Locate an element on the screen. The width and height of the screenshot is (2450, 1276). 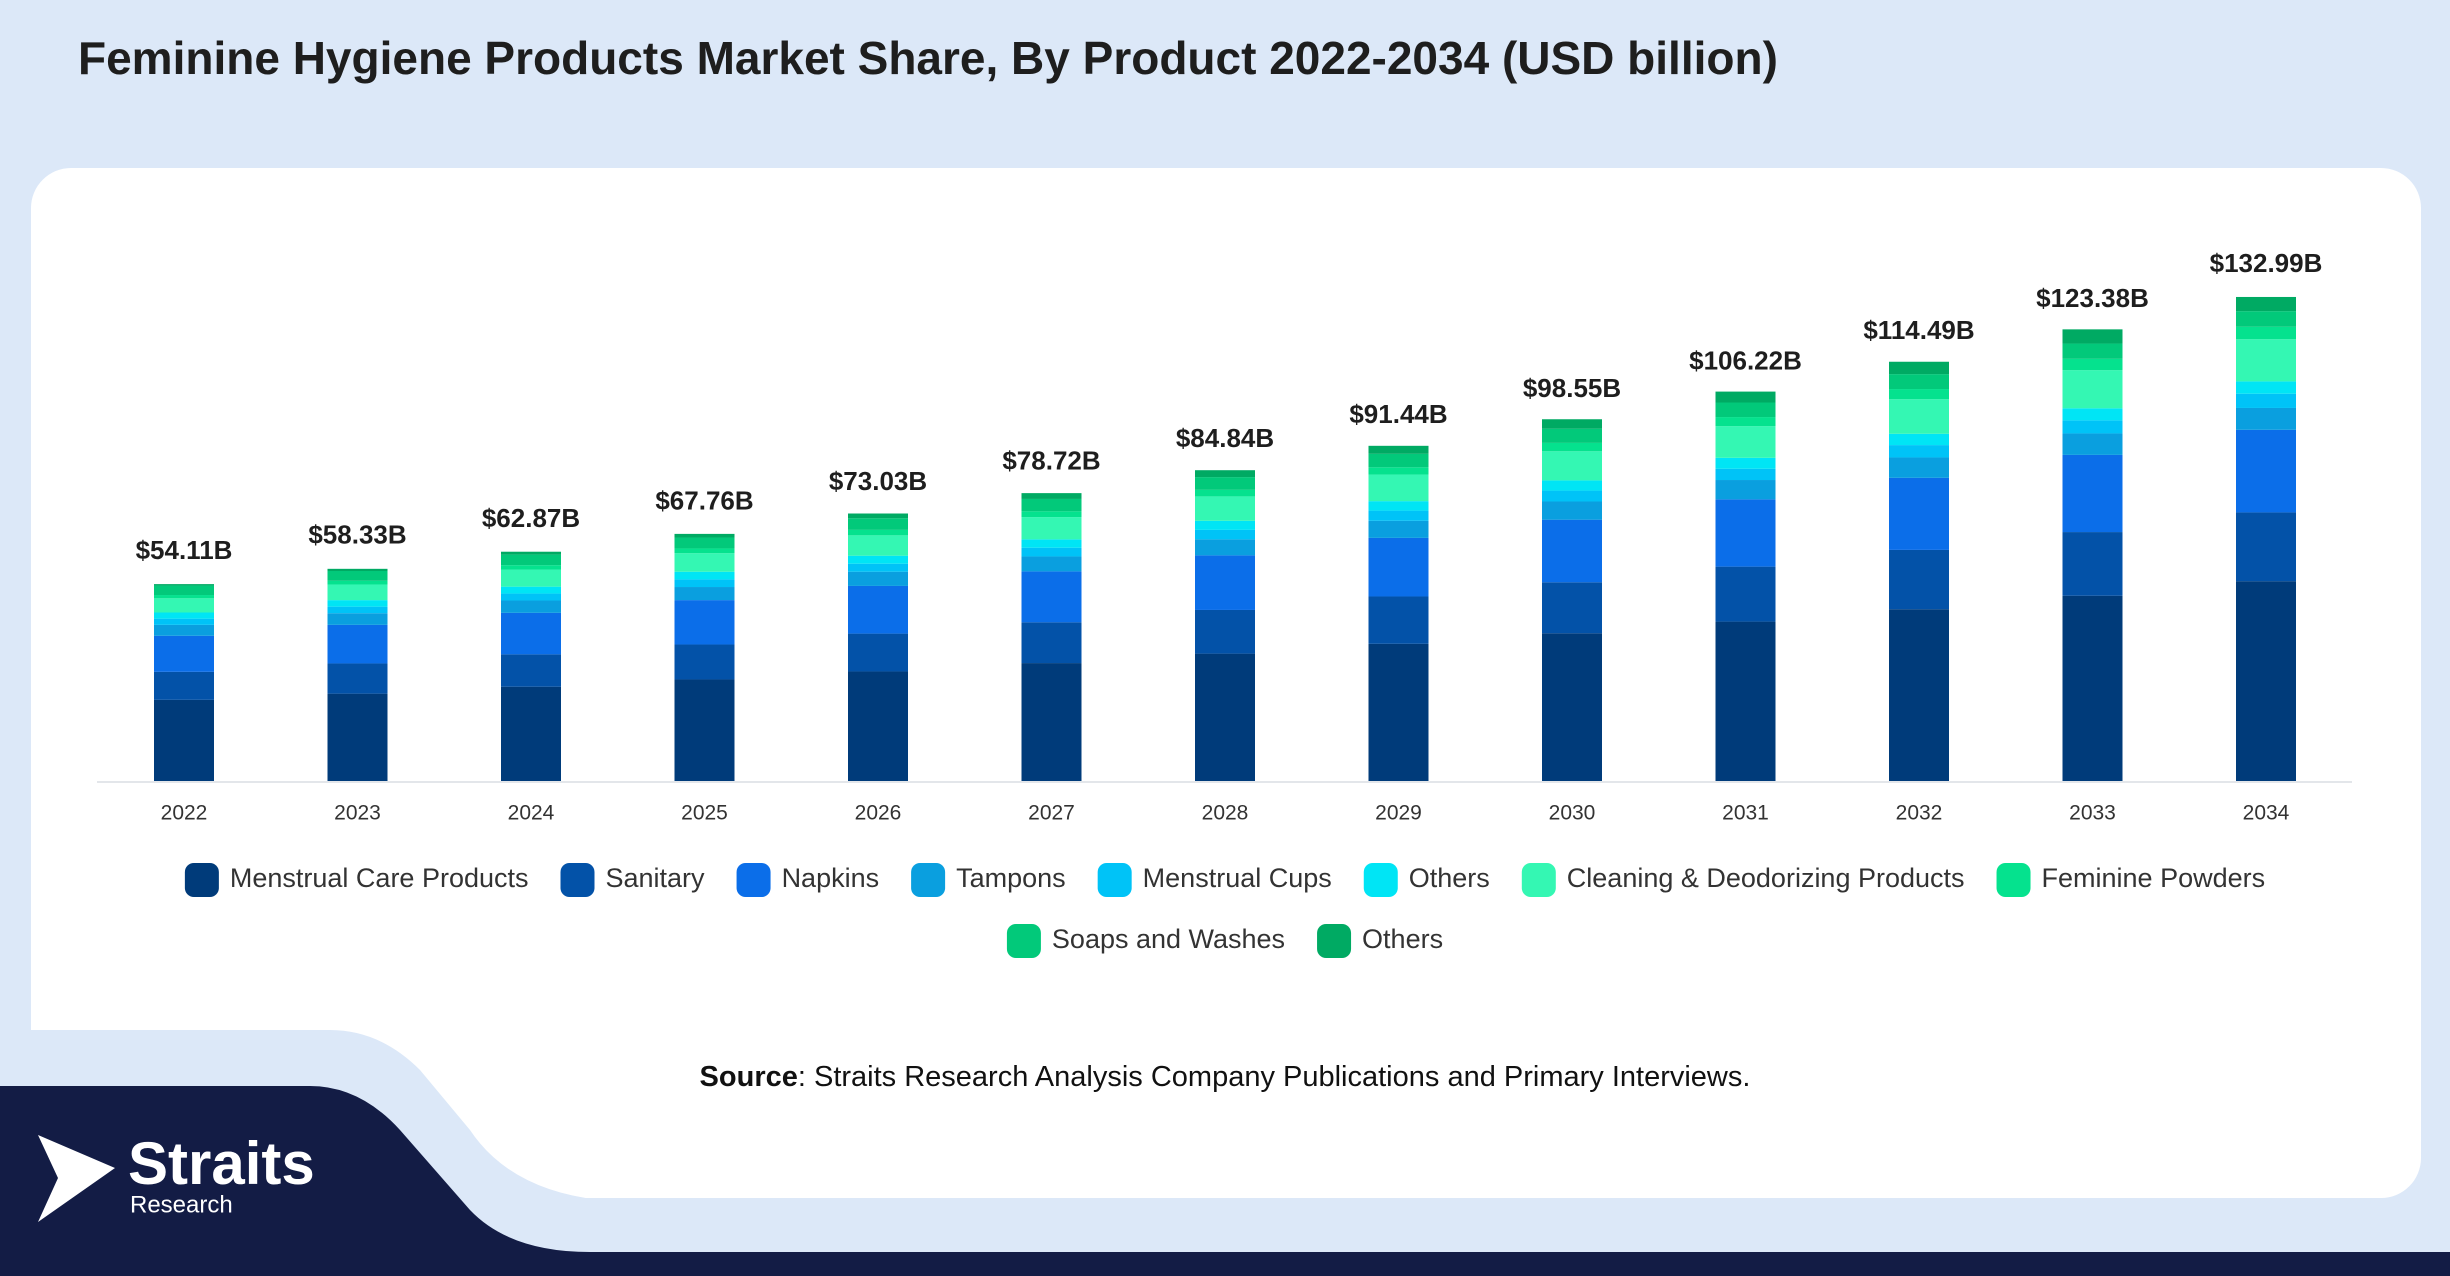
legend-item: Menstrual Care Products is located at coordinates (356, 880).